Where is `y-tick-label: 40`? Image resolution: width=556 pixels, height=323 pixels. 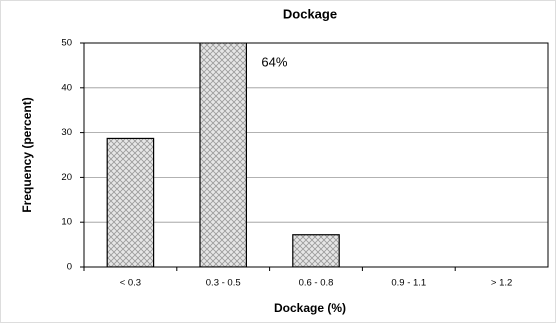 y-tick-label: 40 is located at coordinates (66, 87).